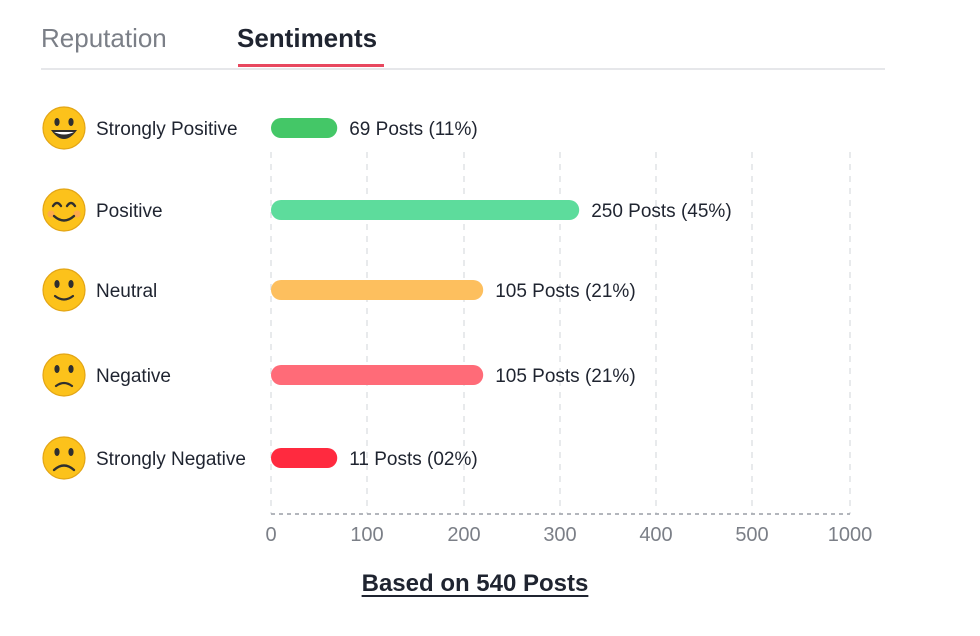 The image size is (980, 636). Describe the element at coordinates (850, 535) in the screenshot. I see `x-tick-label: 1000` at that location.